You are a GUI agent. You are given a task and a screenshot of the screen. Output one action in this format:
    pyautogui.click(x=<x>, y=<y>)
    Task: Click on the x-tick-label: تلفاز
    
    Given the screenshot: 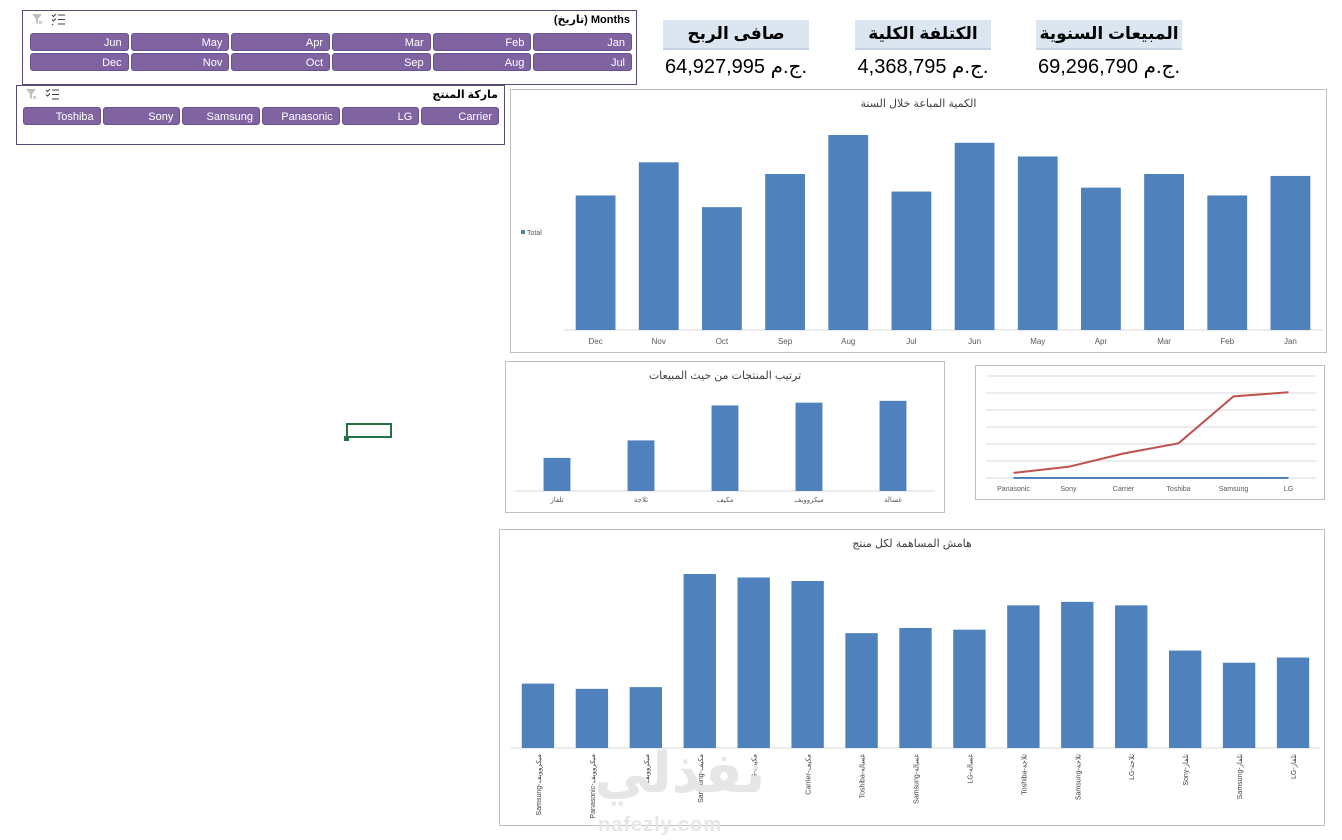 What is the action you would take?
    pyautogui.click(x=556, y=500)
    